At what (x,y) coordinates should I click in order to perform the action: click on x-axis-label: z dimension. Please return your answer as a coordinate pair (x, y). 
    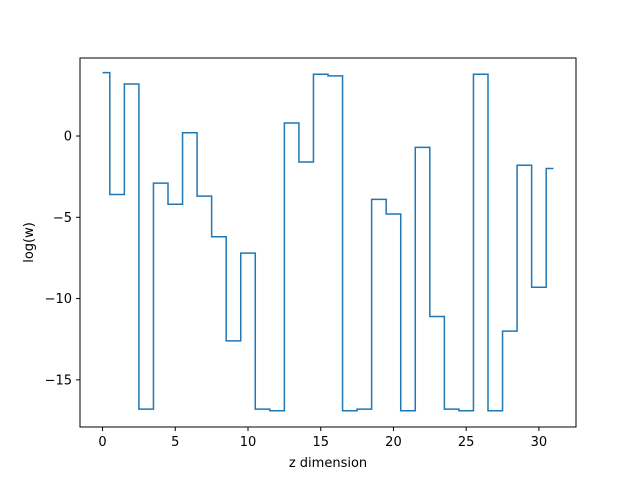
    Looking at the image, I should click on (328, 463).